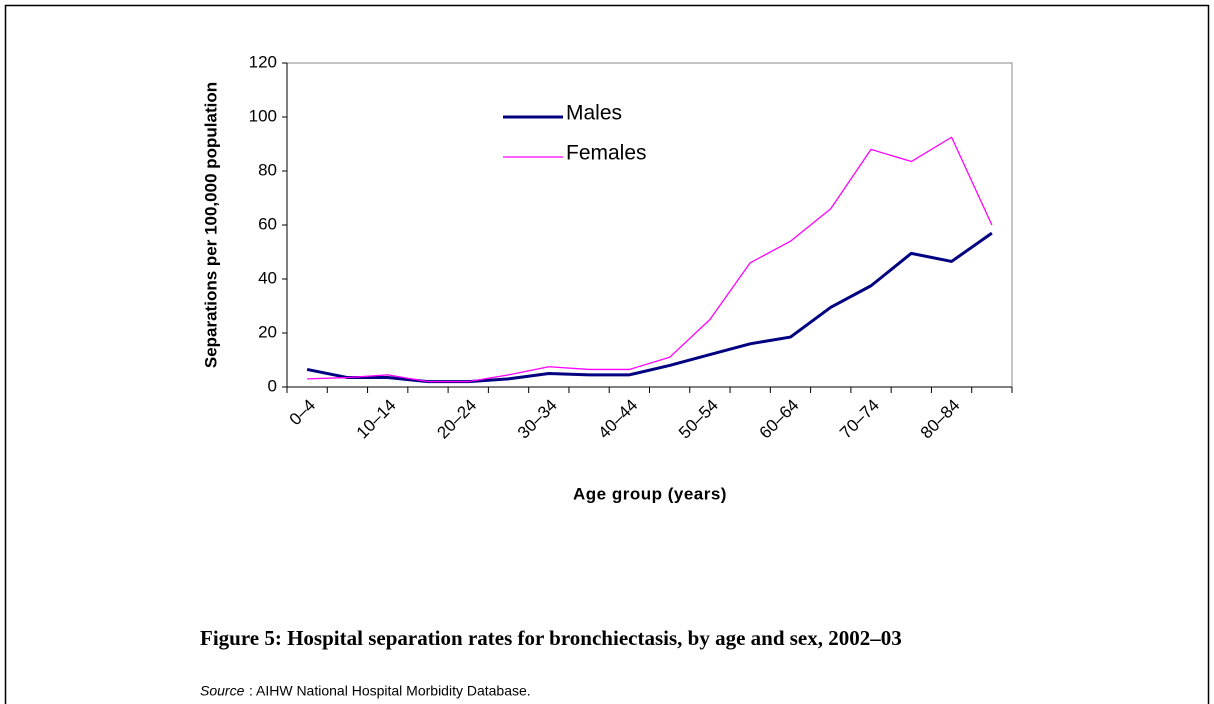 The width and height of the screenshot is (1214, 704). I want to click on x-tick-label: 60–64, so click(779, 419).